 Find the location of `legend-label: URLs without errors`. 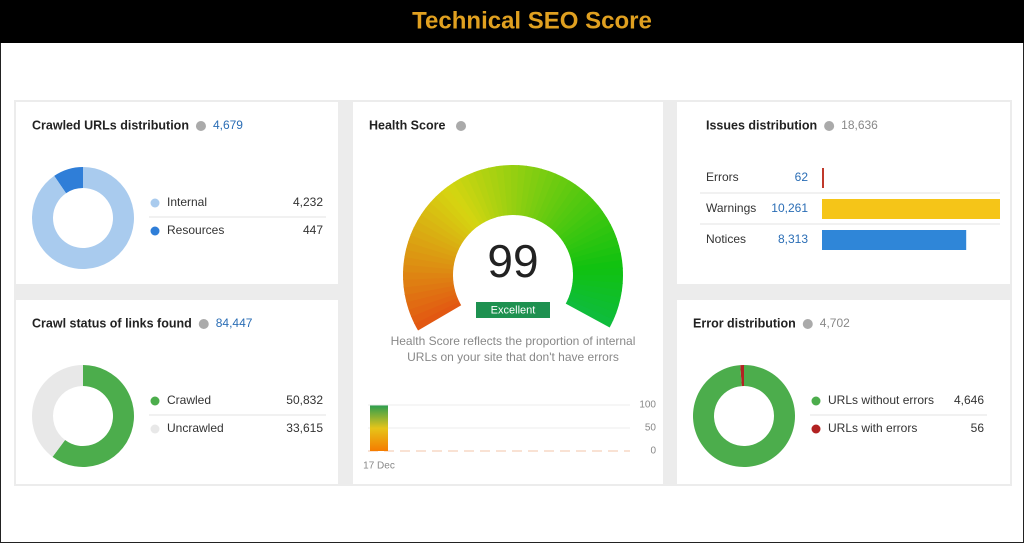

legend-label: URLs without errors is located at coordinates (881, 400).